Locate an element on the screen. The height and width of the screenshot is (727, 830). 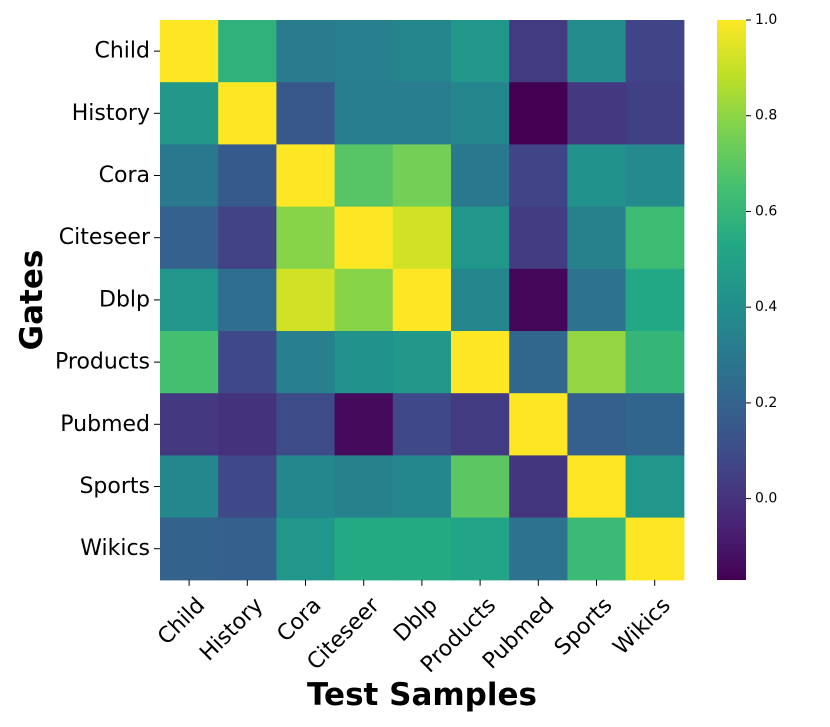
heatmap-cell-pubmed-child is located at coordinates (189, 424).